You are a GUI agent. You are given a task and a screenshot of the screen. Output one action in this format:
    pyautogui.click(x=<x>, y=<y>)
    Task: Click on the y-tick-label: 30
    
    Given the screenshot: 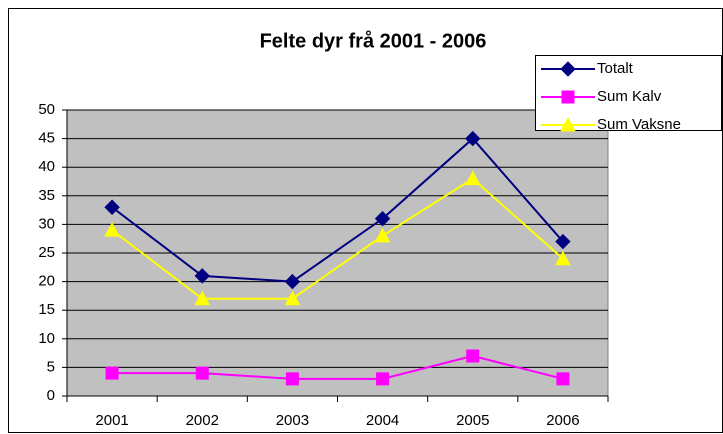 What is the action you would take?
    pyautogui.click(x=46, y=223)
    